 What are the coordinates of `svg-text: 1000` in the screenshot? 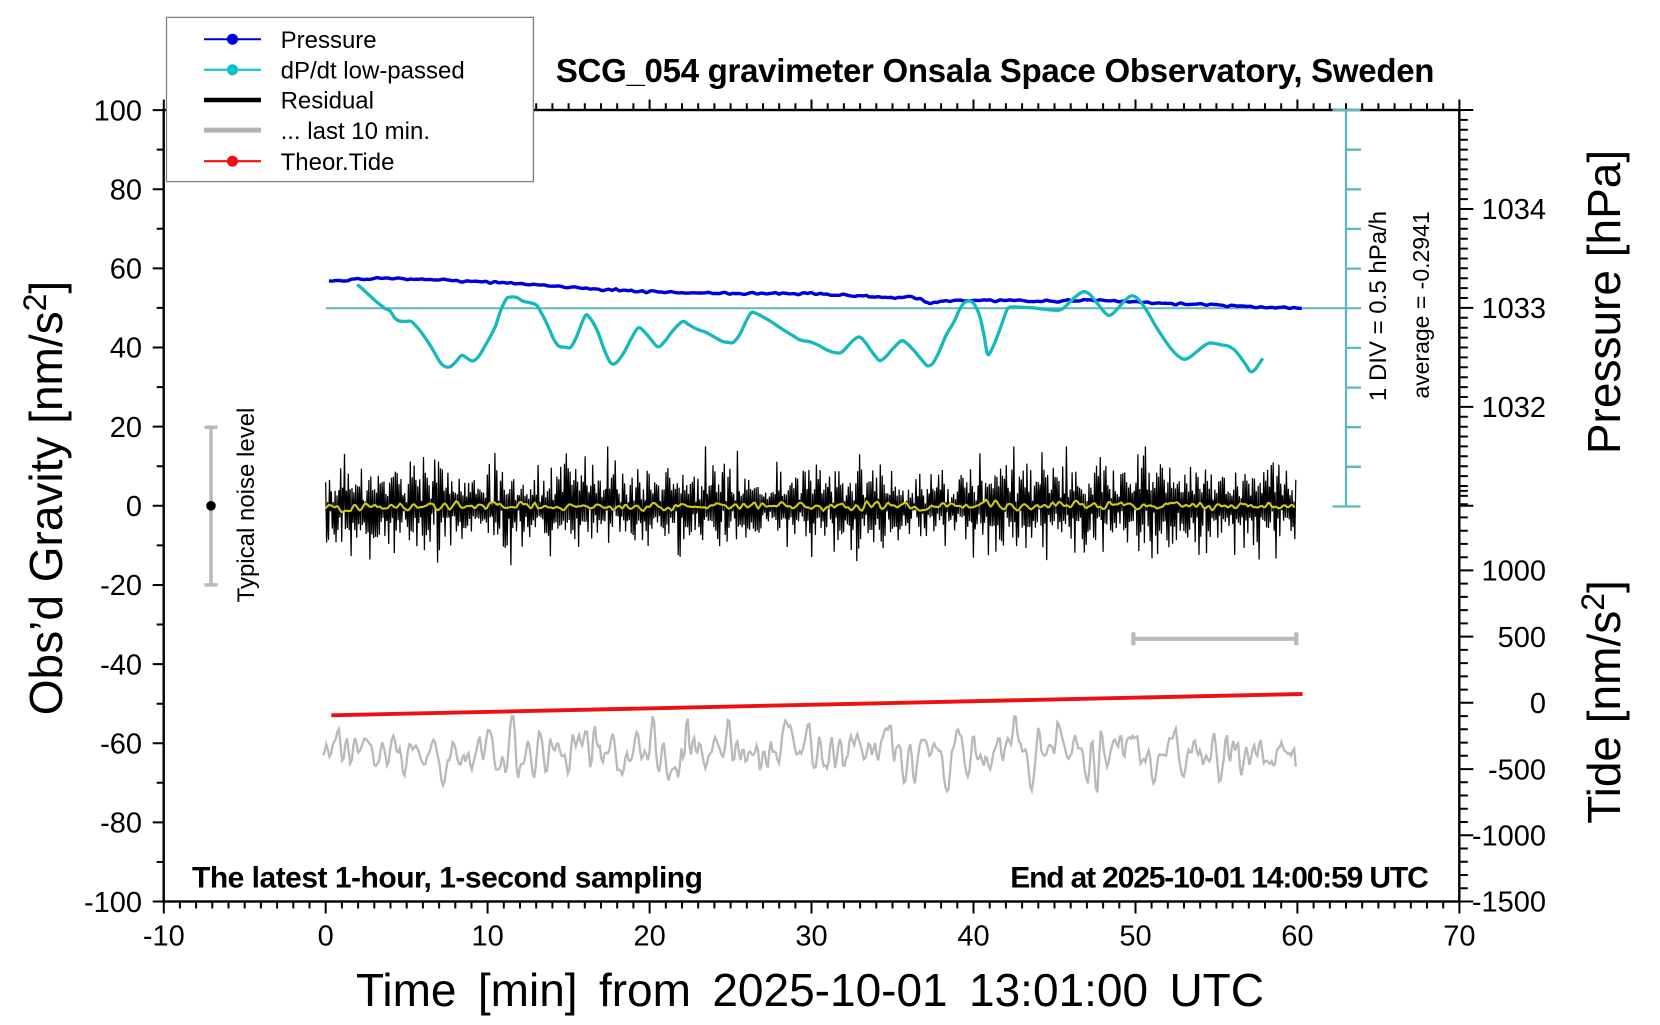 It's located at (1513, 572).